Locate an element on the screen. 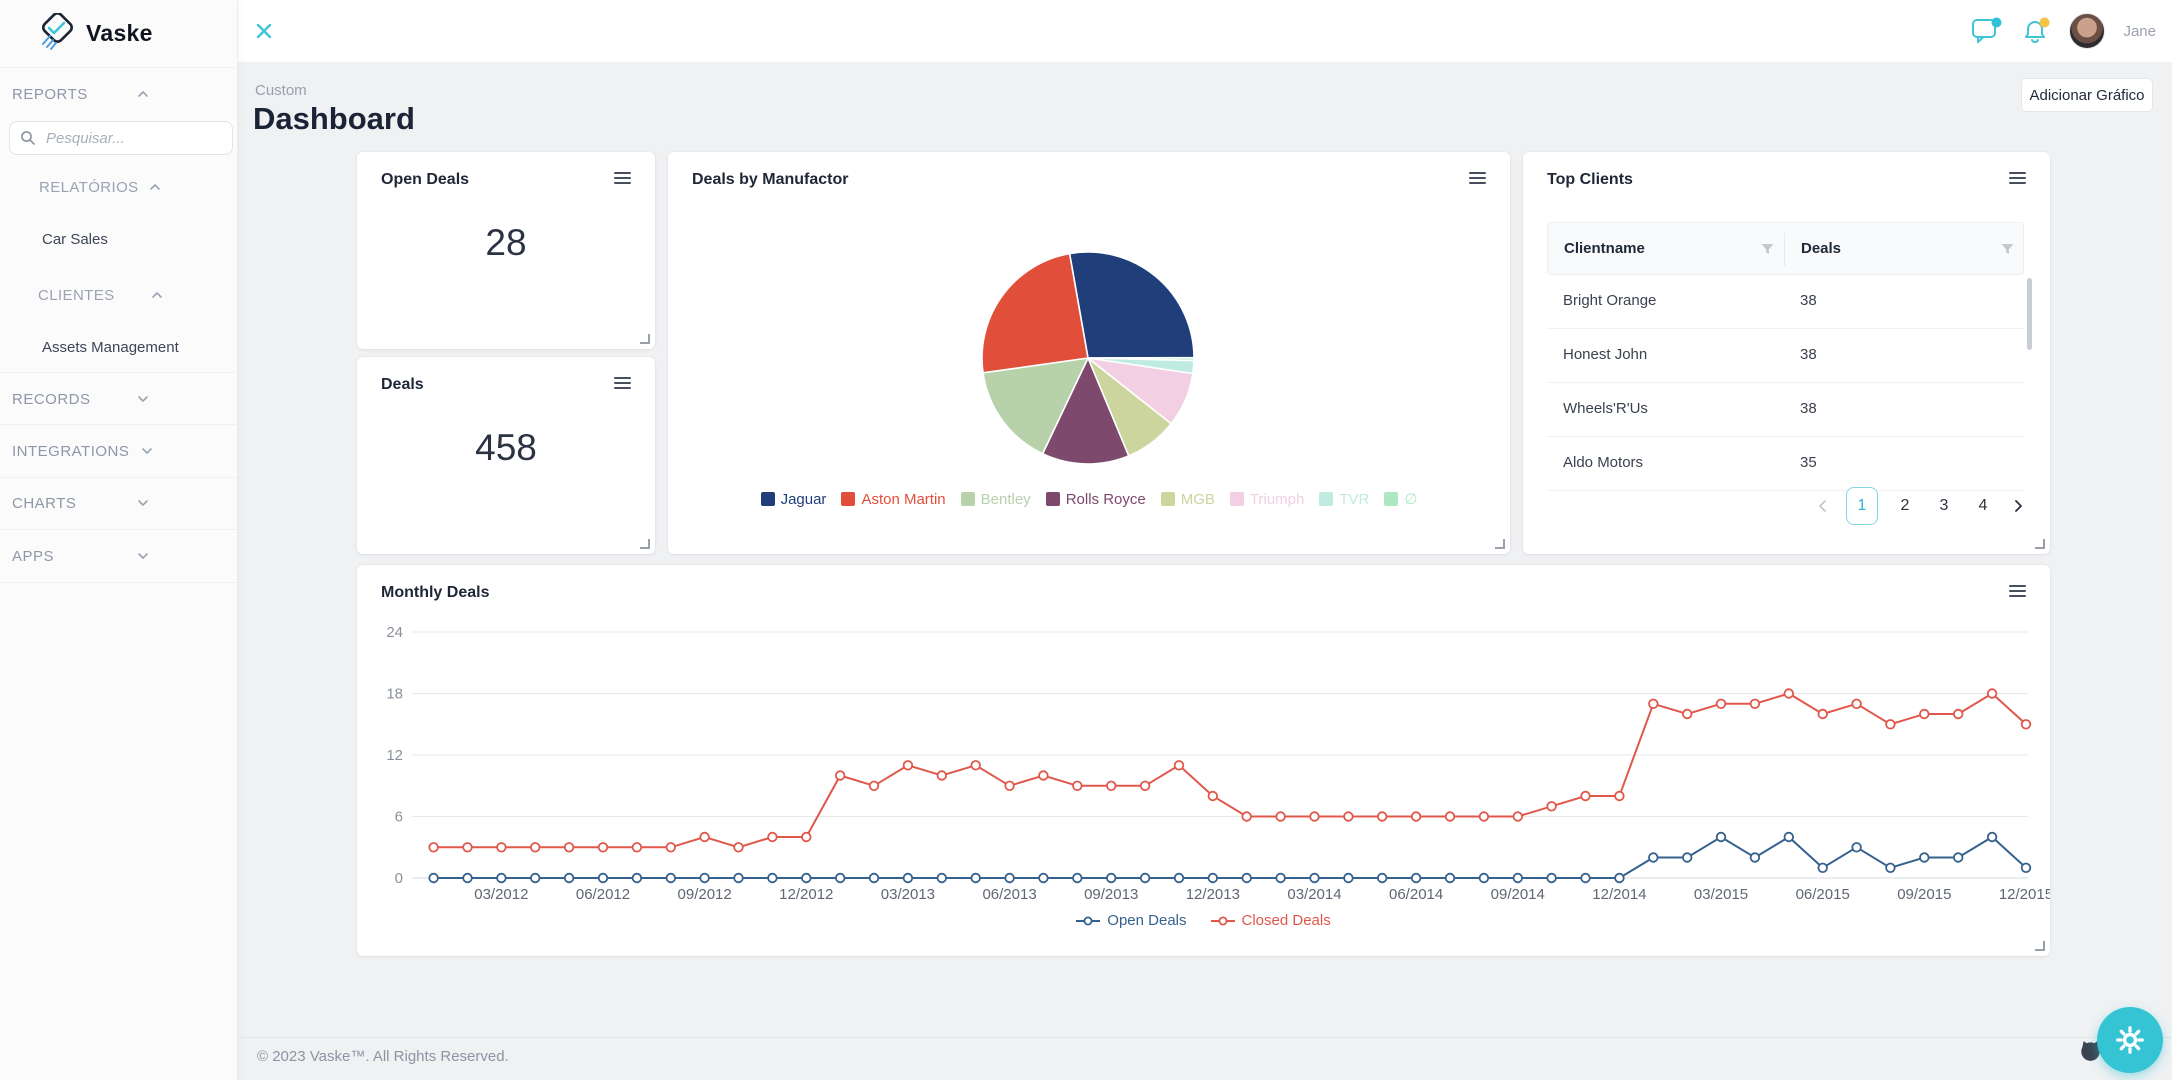 The width and height of the screenshot is (2172, 1080). chat-icon is located at coordinates (1987, 31).